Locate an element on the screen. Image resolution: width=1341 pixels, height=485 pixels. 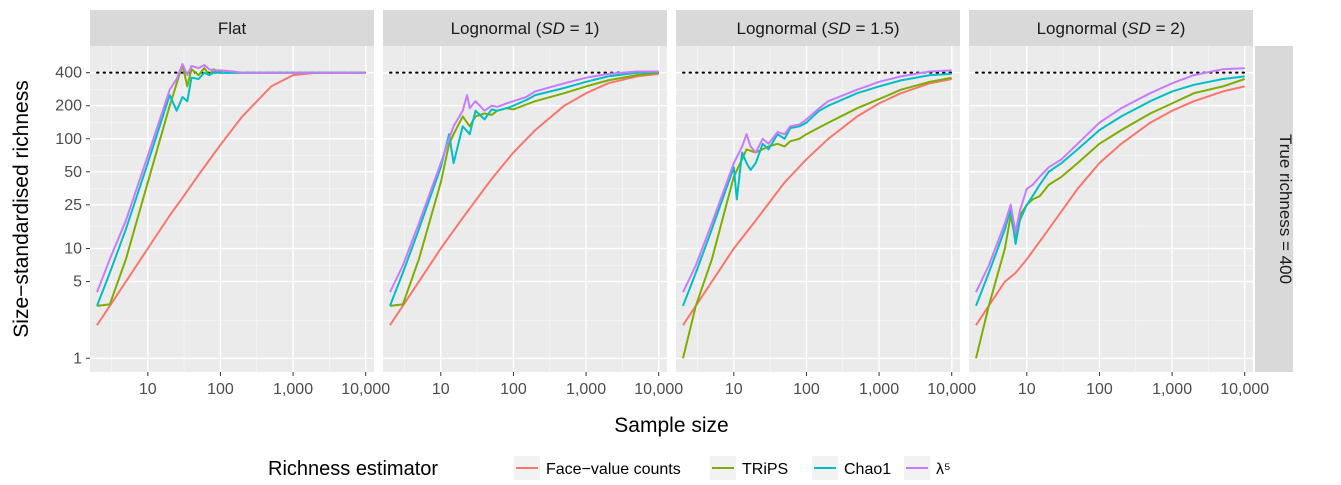
panel-title: Flat is located at coordinates (232, 28).